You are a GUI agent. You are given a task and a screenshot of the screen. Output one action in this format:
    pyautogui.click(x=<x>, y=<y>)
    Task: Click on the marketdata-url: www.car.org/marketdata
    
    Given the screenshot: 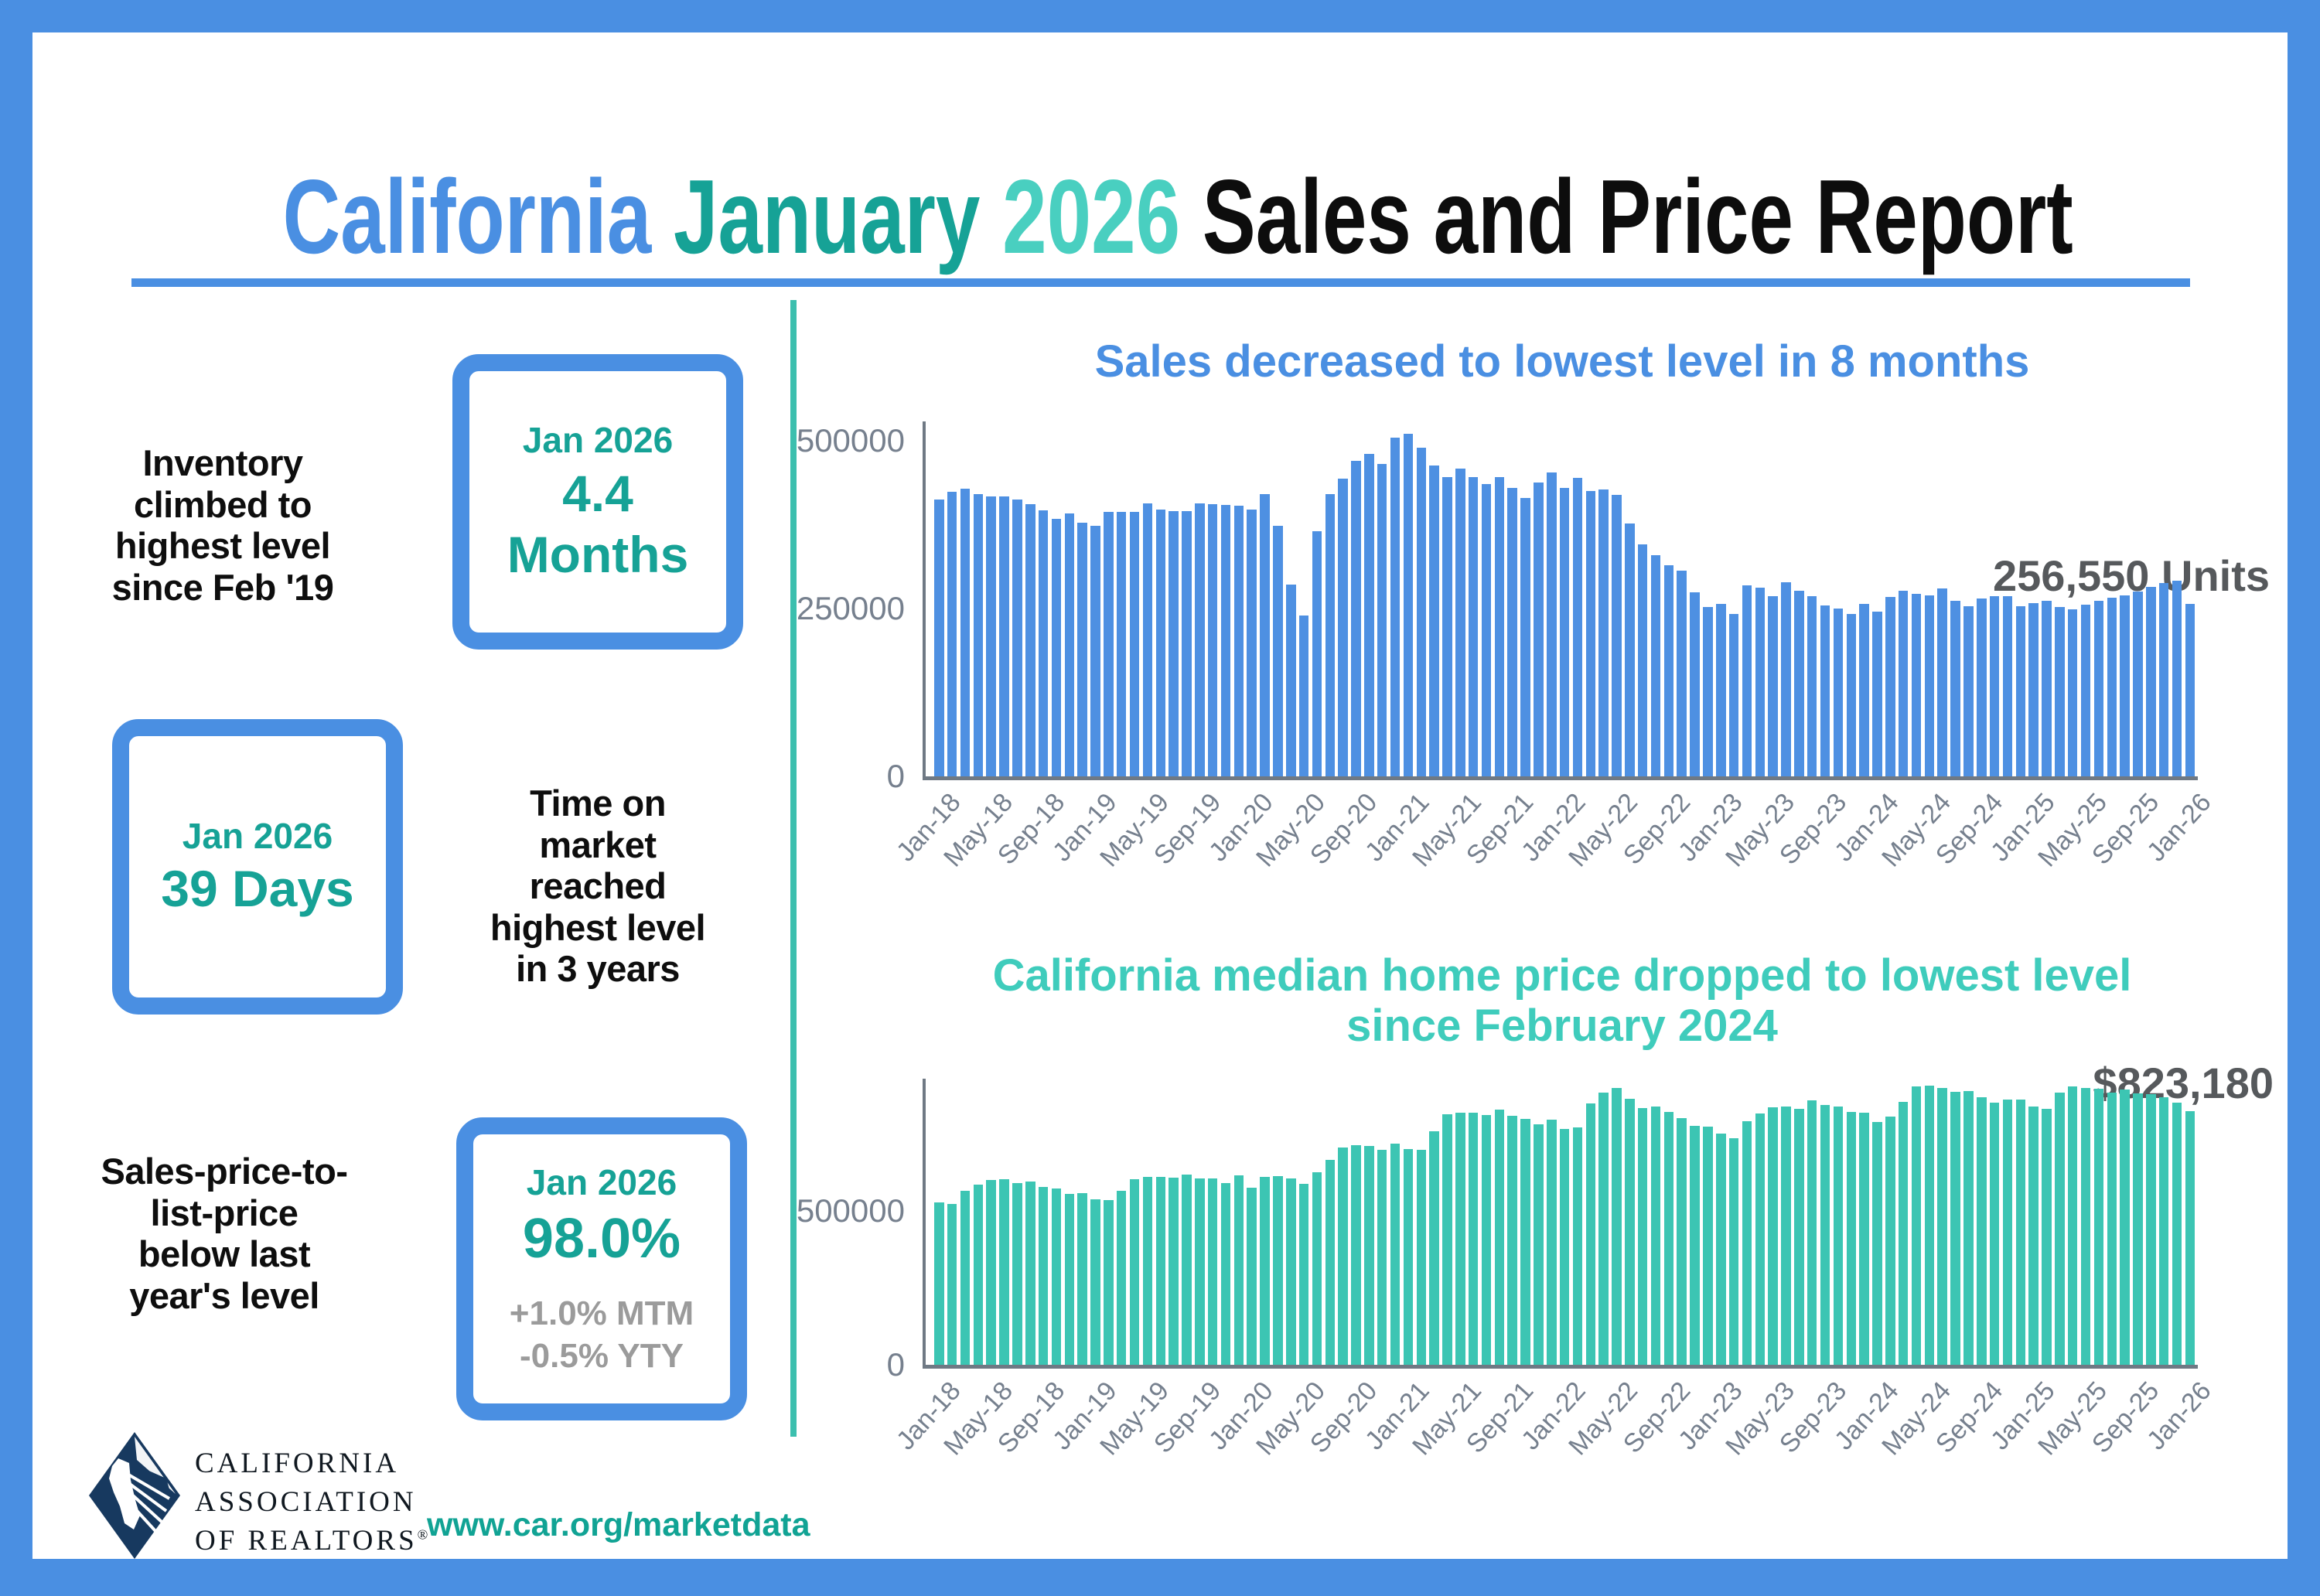 What is the action you would take?
    pyautogui.click(x=618, y=1524)
    